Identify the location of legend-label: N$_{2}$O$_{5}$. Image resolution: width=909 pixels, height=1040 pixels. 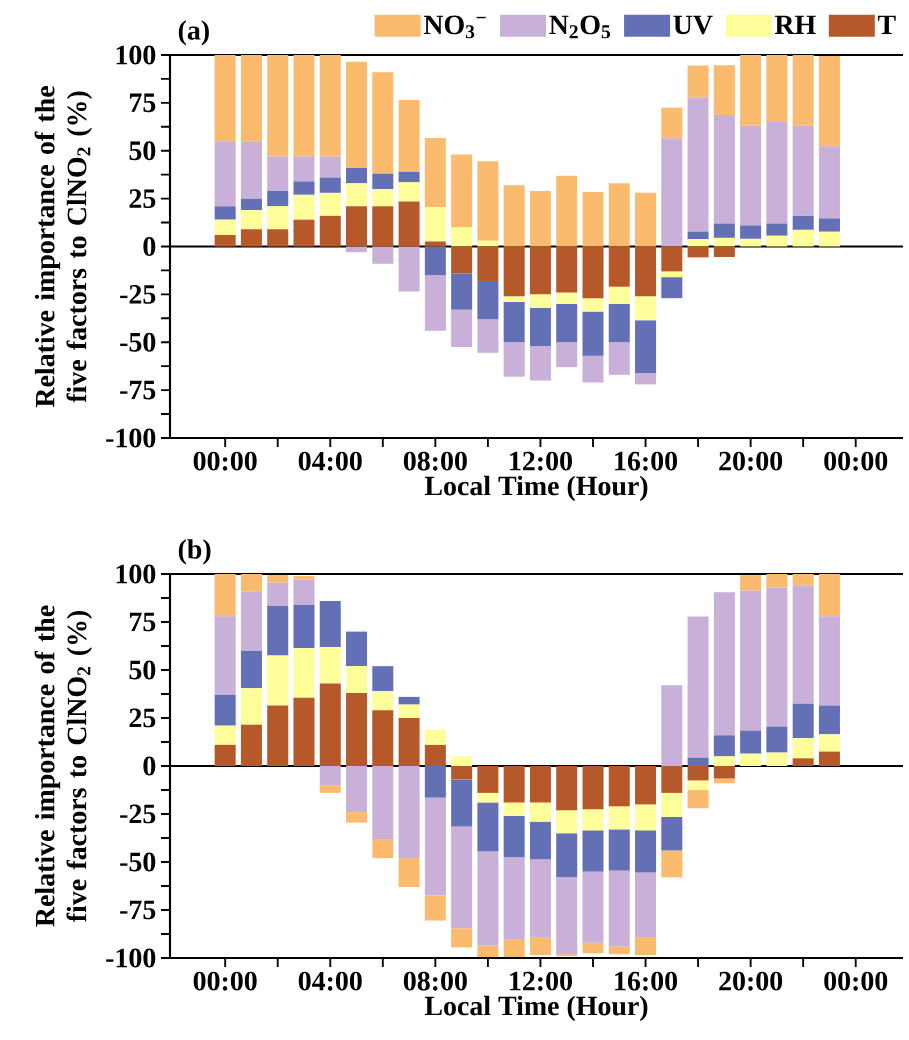
(580, 27).